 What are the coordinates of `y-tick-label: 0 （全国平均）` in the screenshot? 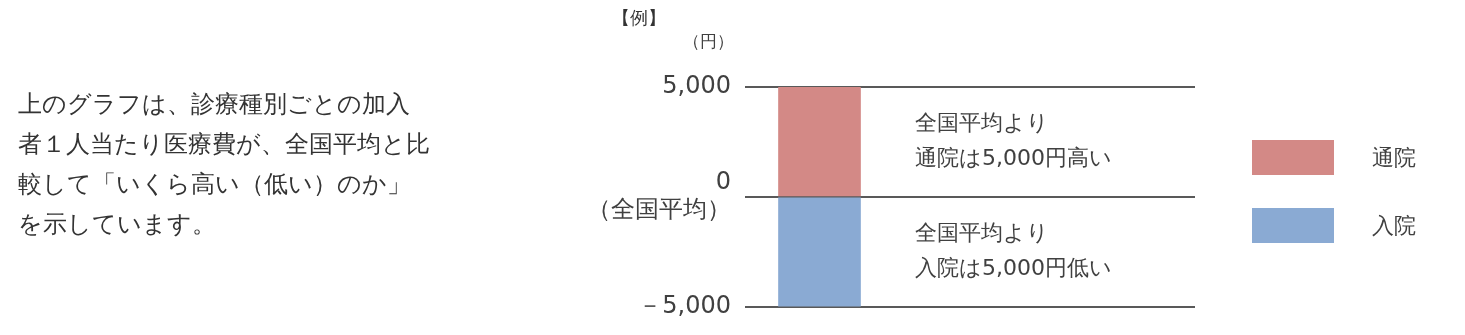 It's located at (659, 195).